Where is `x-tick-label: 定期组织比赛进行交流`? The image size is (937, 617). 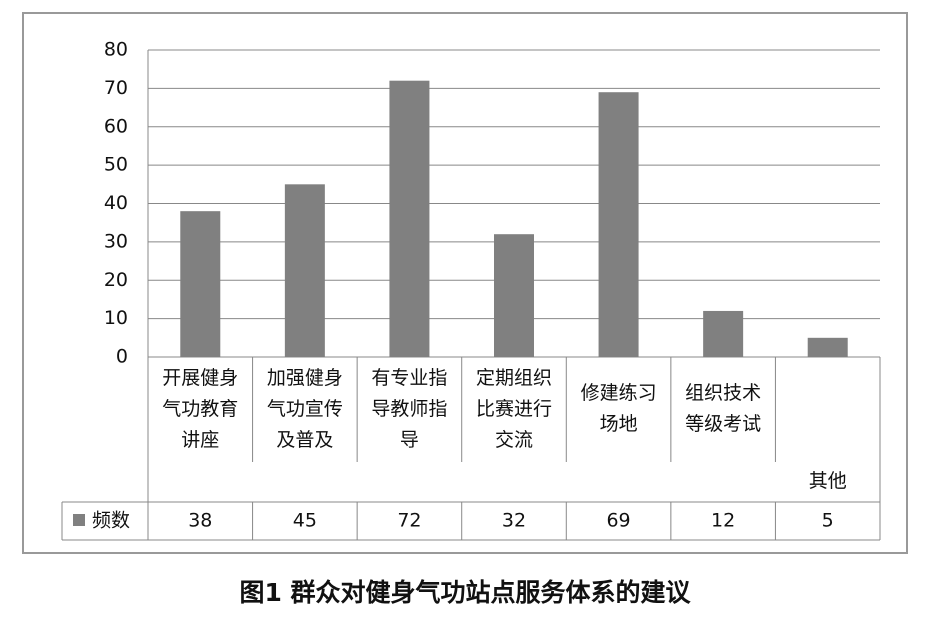 x-tick-label: 定期组织比赛进行交流 is located at coordinates (514, 409).